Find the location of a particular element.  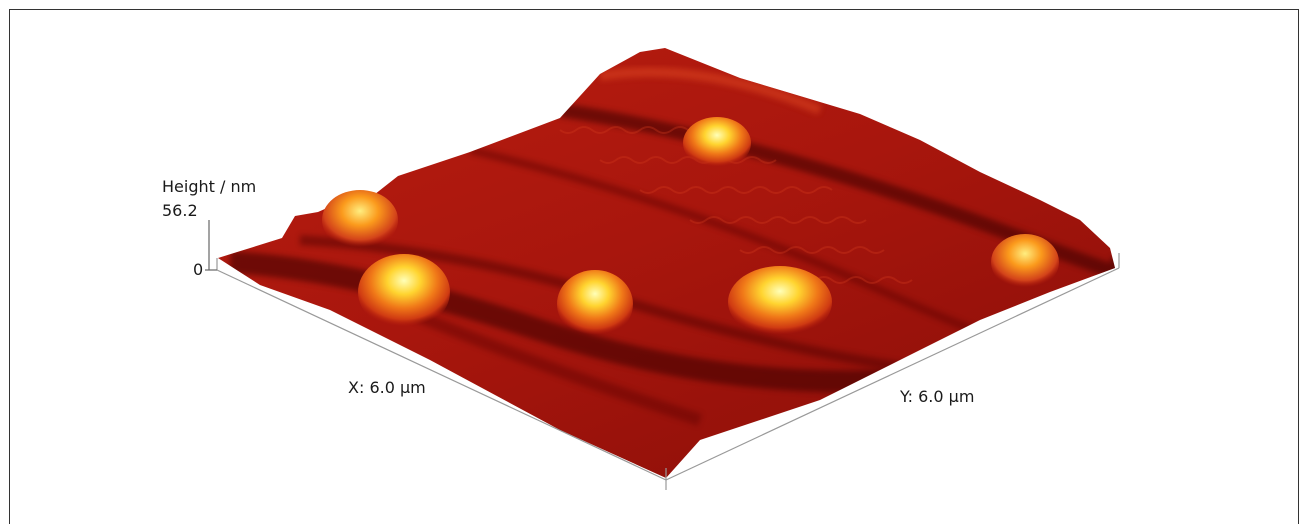

z-axis-max-label: 56.2 is located at coordinates (180, 210).